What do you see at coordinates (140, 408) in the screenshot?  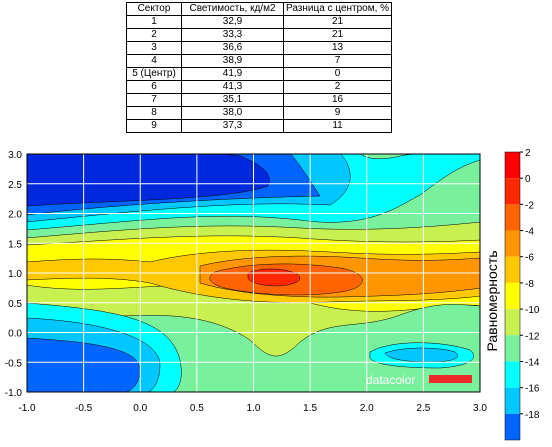 I see `x-tick-label: 0.0` at bounding box center [140, 408].